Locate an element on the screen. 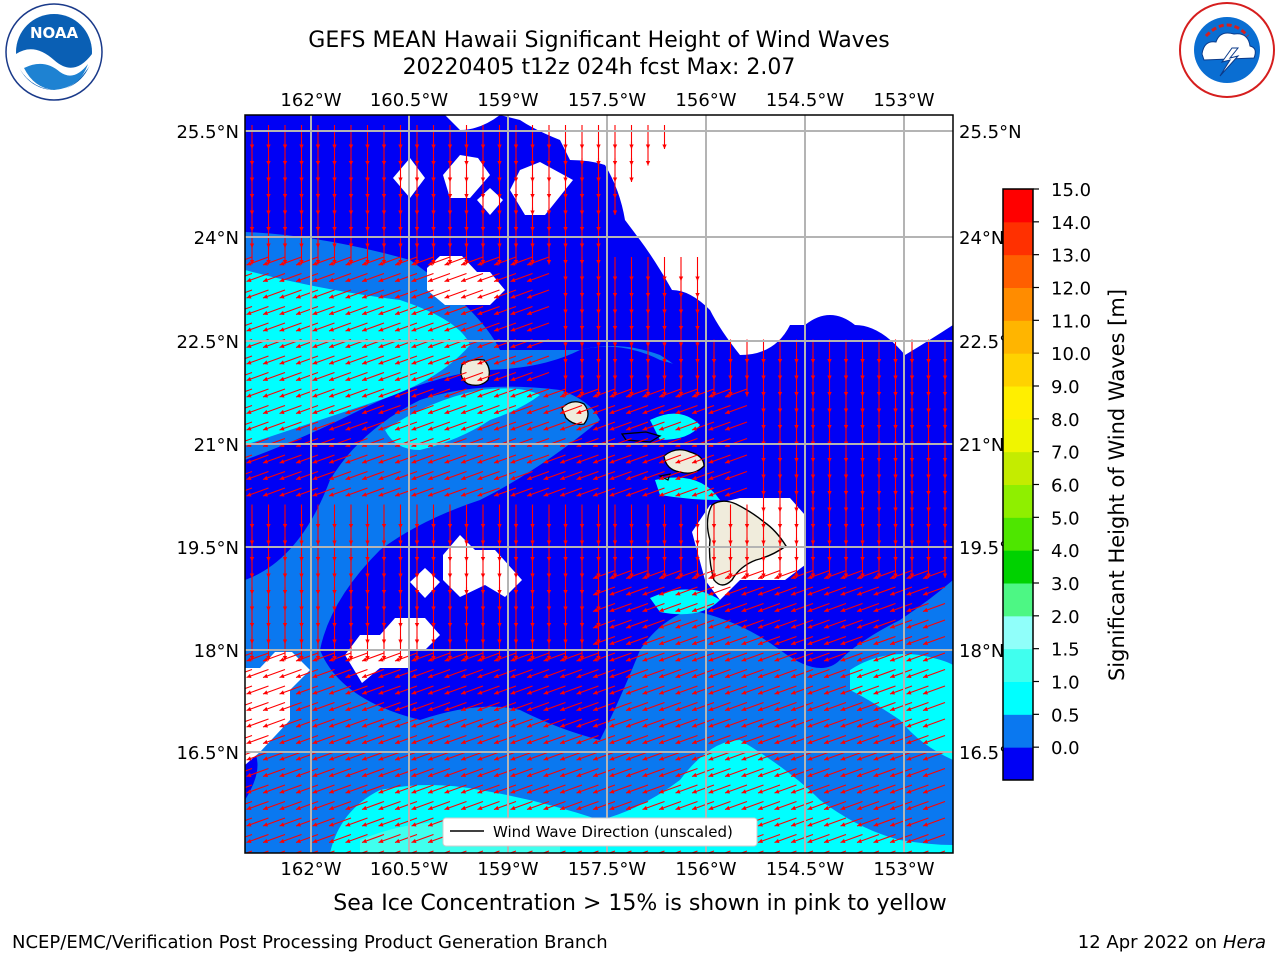 This screenshot has width=1280, height=960. lat-label-right: 24°N is located at coordinates (981, 238).